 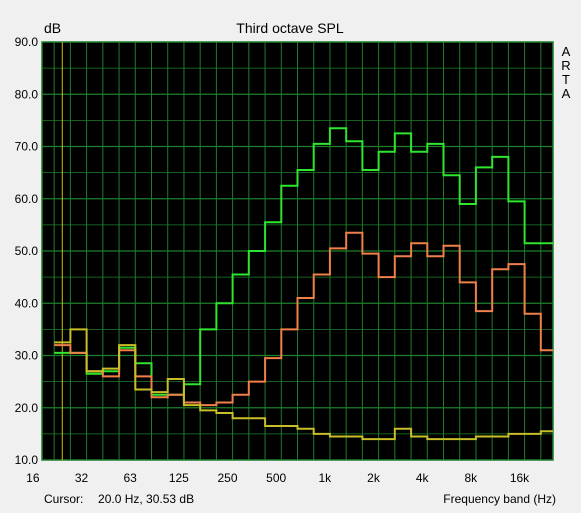 I want to click on x-tick-label: 125, so click(x=179, y=478).